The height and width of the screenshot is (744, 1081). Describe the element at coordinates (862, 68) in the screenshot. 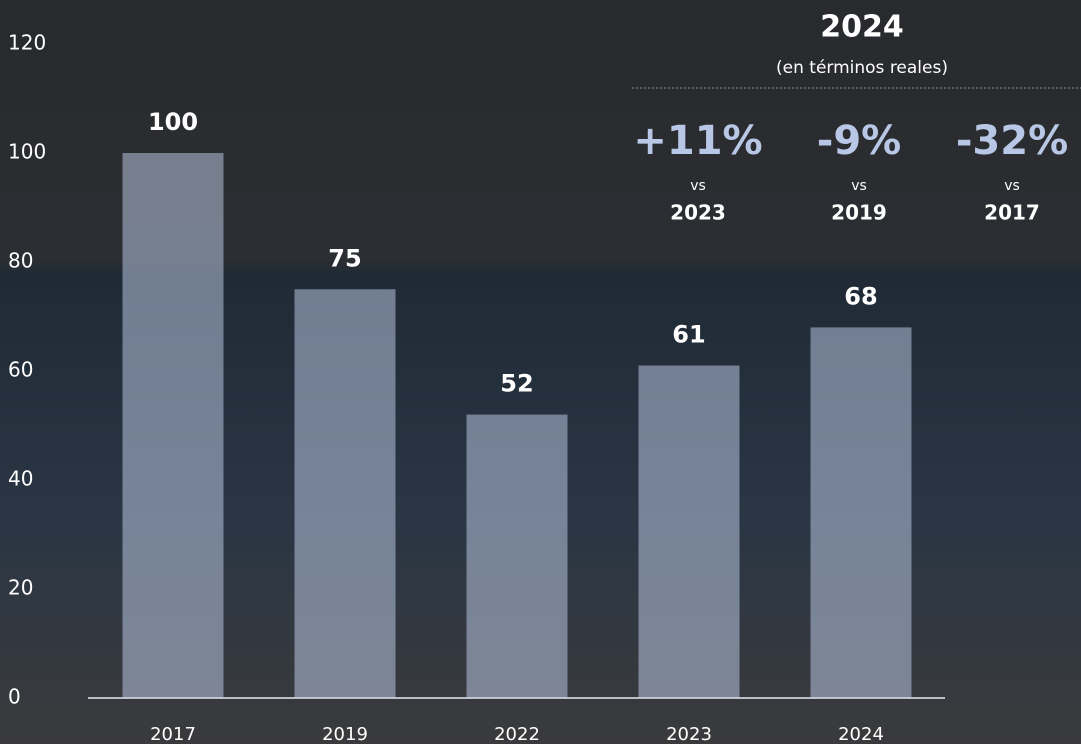

I see `annotation-subtitle: (en términos reales)` at that location.